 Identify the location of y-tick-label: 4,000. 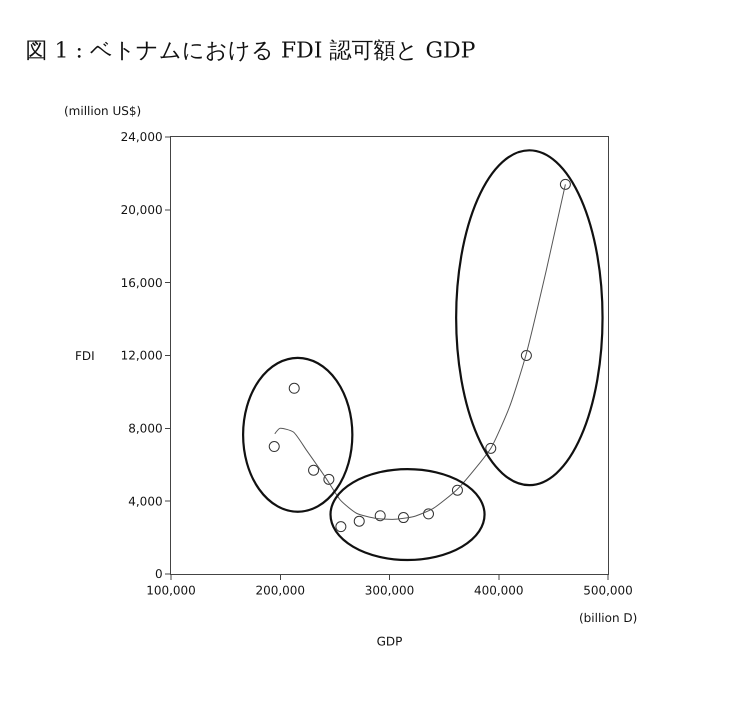
(145, 501).